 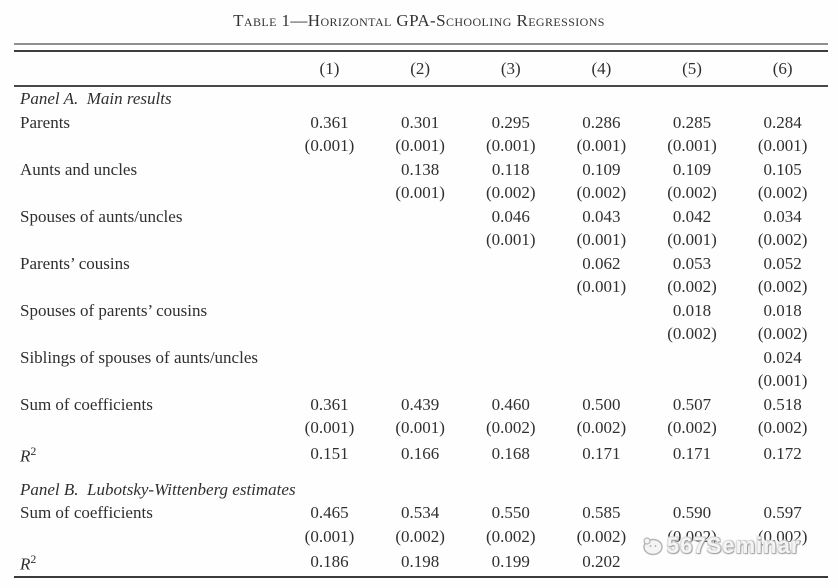 I want to click on column-header-2: (2), so click(x=420, y=69).